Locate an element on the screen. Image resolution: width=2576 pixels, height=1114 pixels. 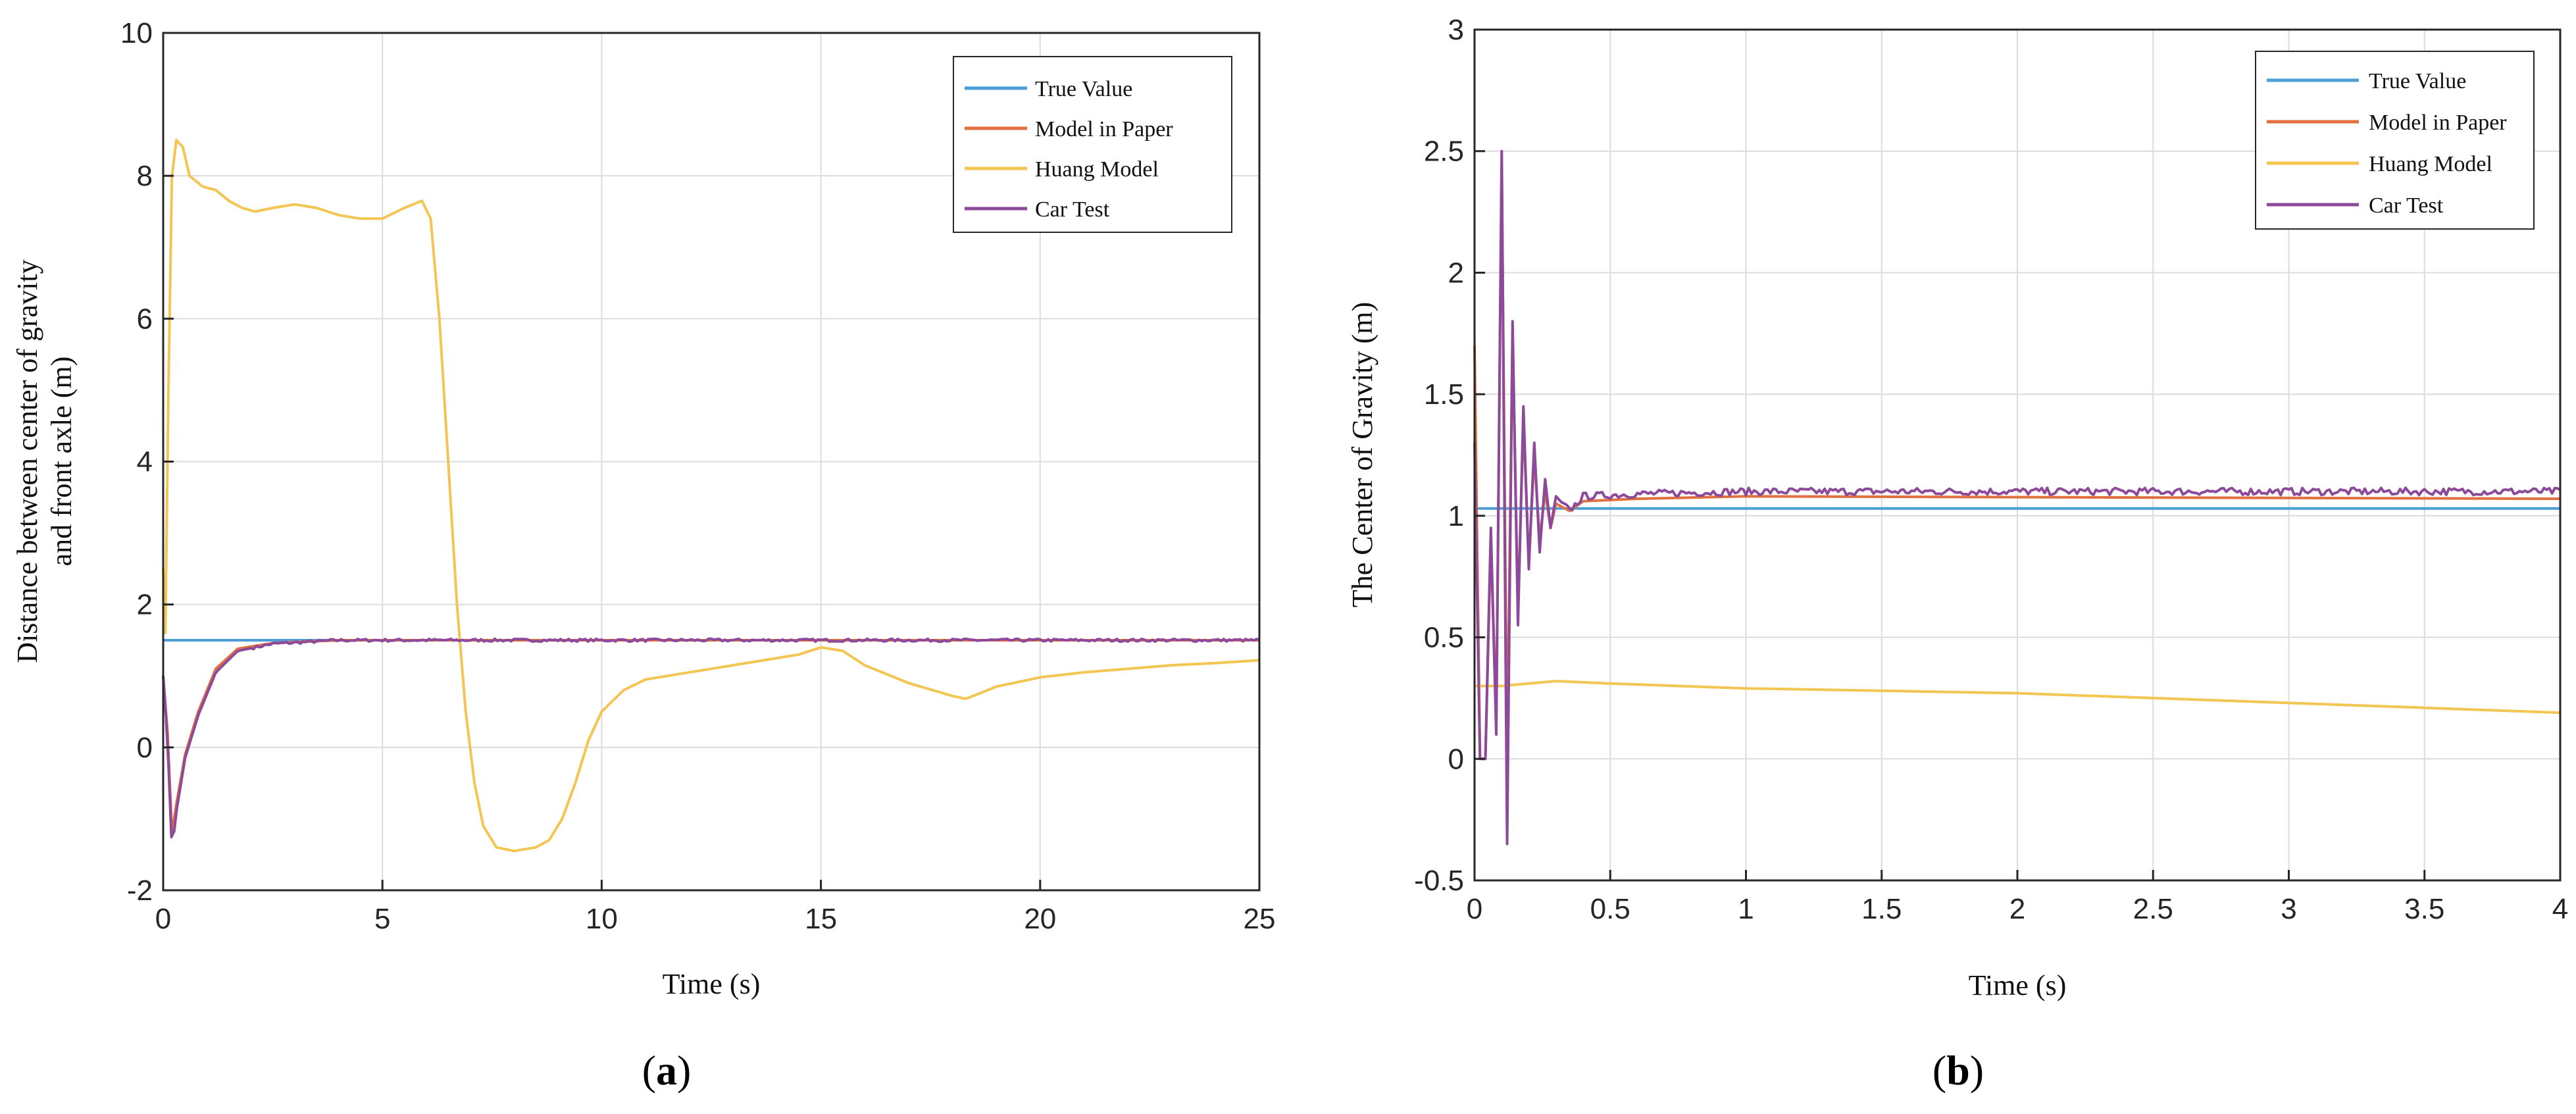
chart-b-panel-label: (b) is located at coordinates (1958, 1070).